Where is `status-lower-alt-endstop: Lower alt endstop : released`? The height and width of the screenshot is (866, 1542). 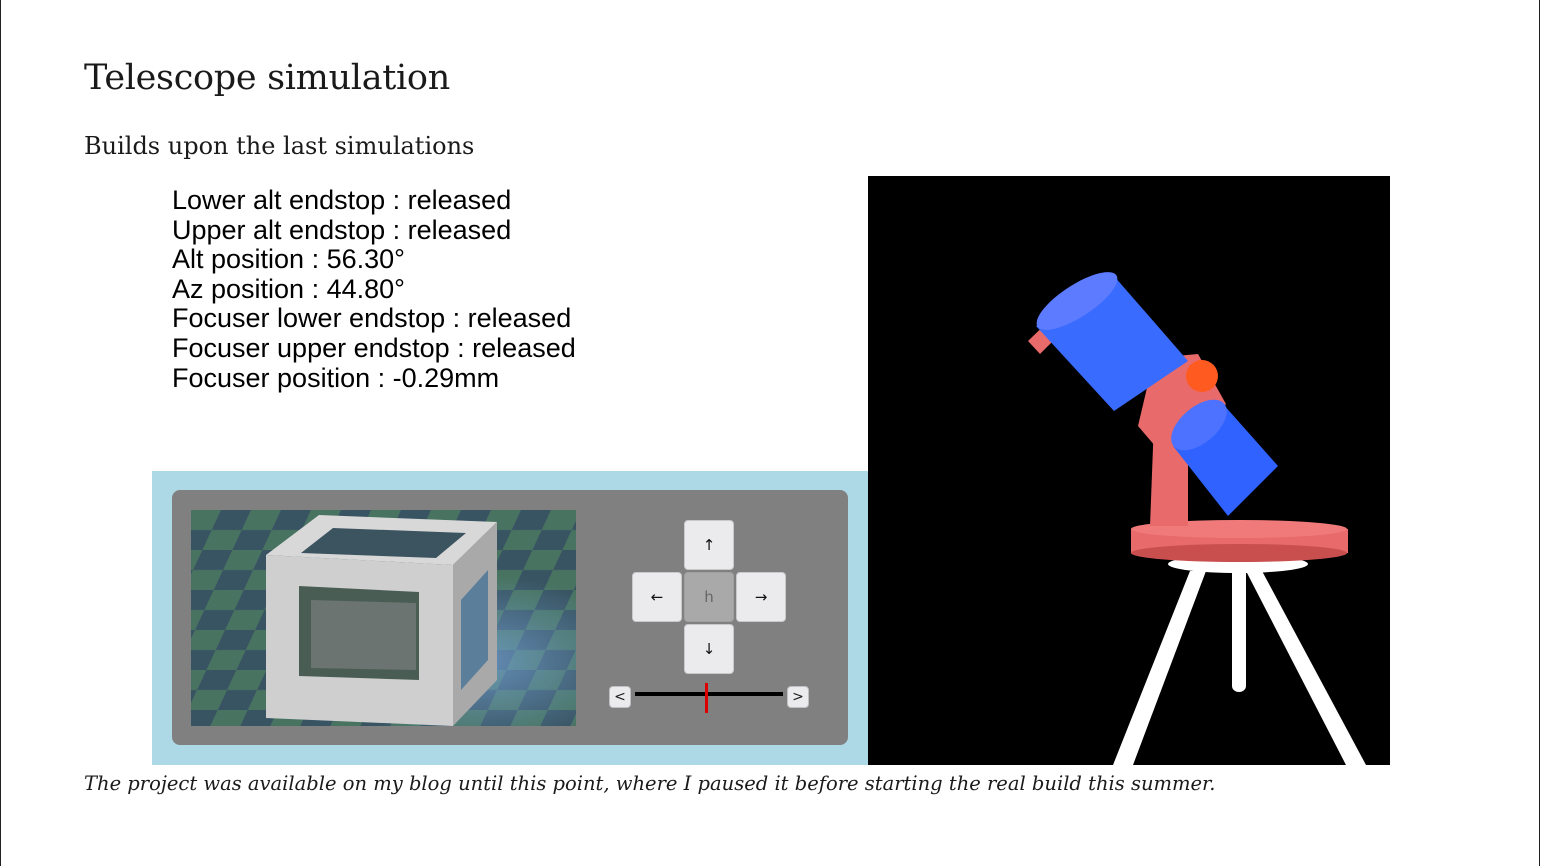 status-lower-alt-endstop: Lower alt endstop : released is located at coordinates (342, 200).